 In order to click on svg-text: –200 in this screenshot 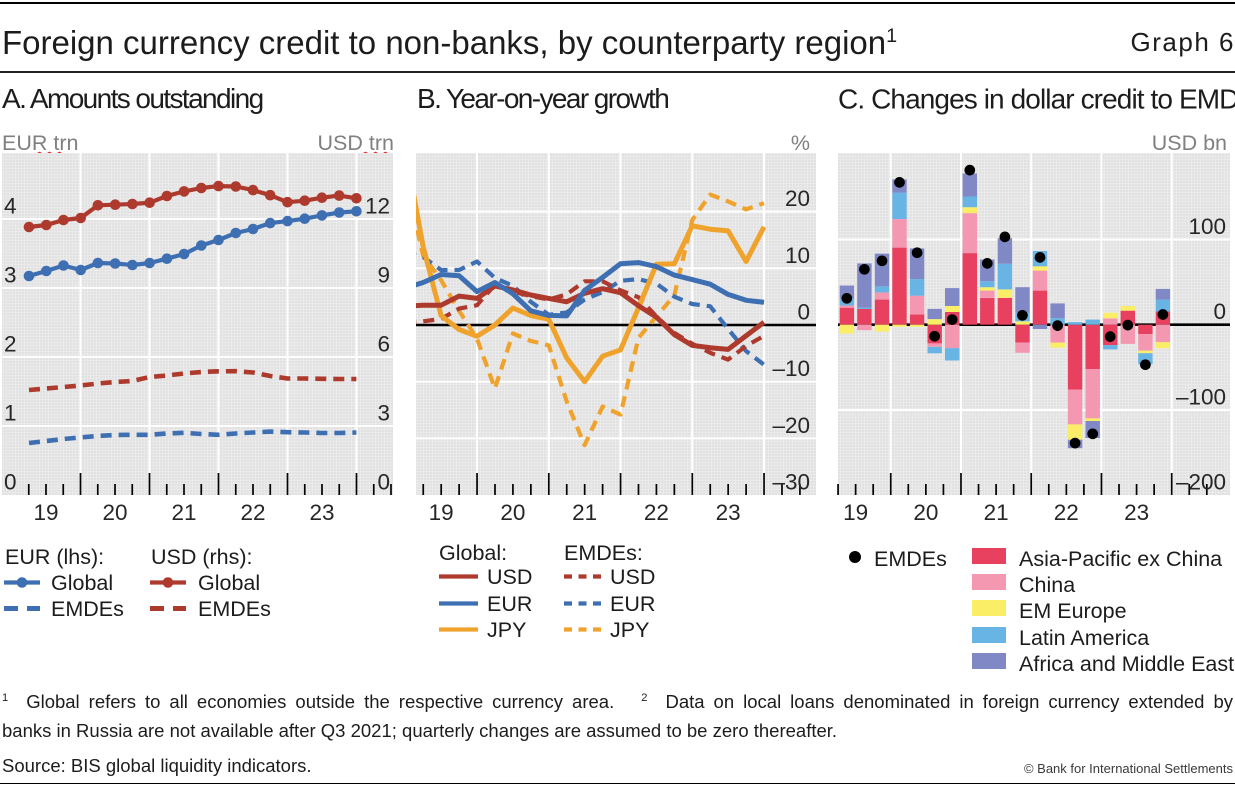, I will do `click(1201, 482)`.